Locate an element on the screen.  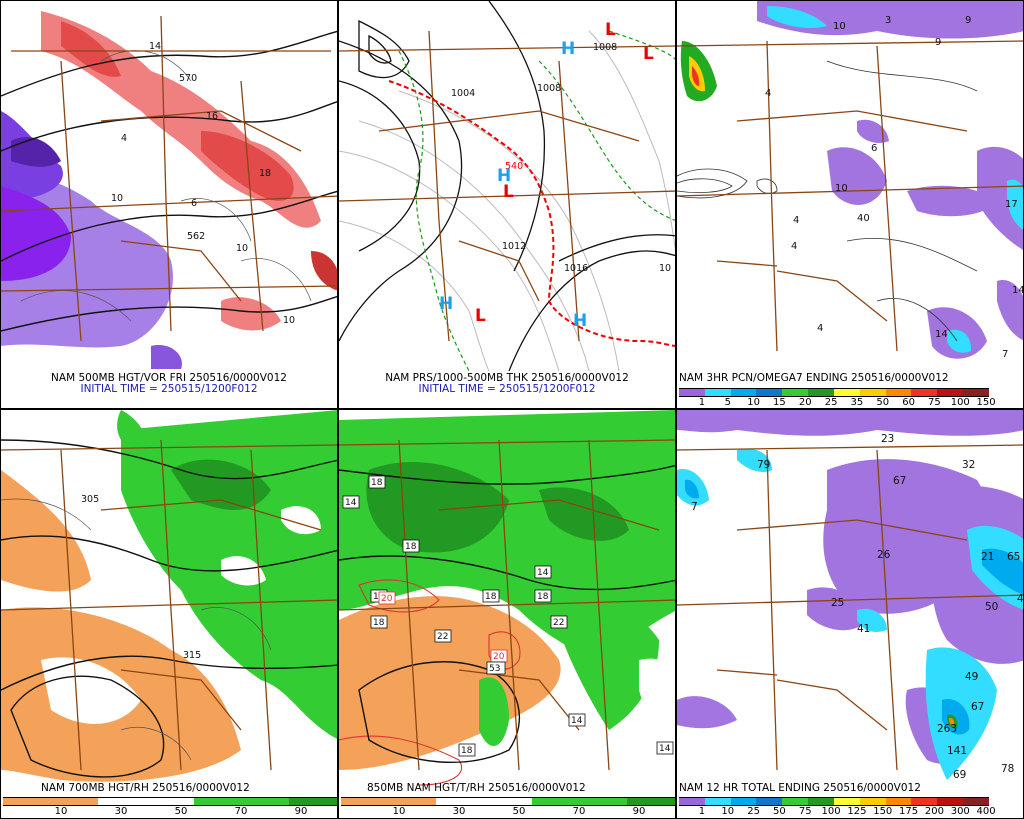
colorbar-labels: 1 10 25 50 75 100 125 150 175 200 300 400 is located at coordinates (850, 812).